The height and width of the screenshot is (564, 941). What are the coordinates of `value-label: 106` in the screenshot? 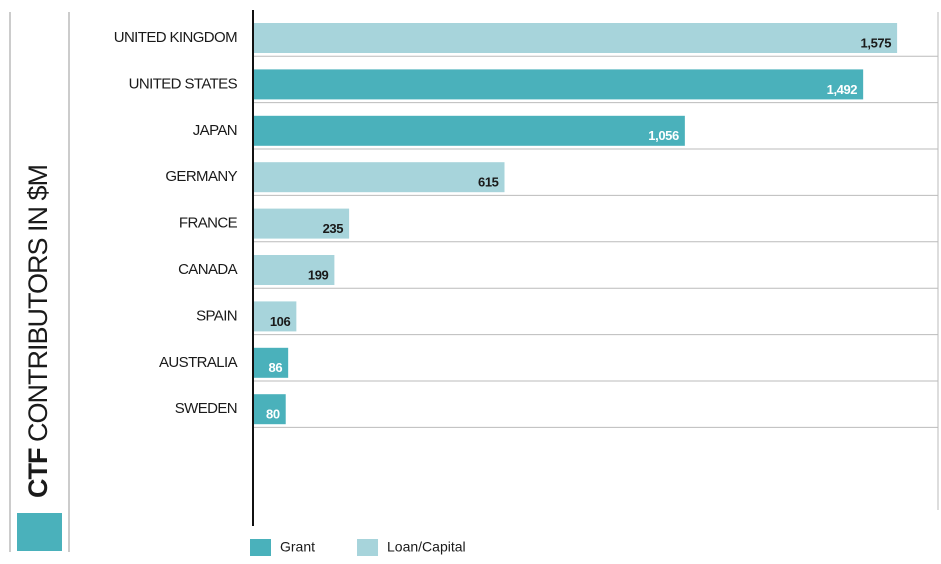 It's located at (280, 321).